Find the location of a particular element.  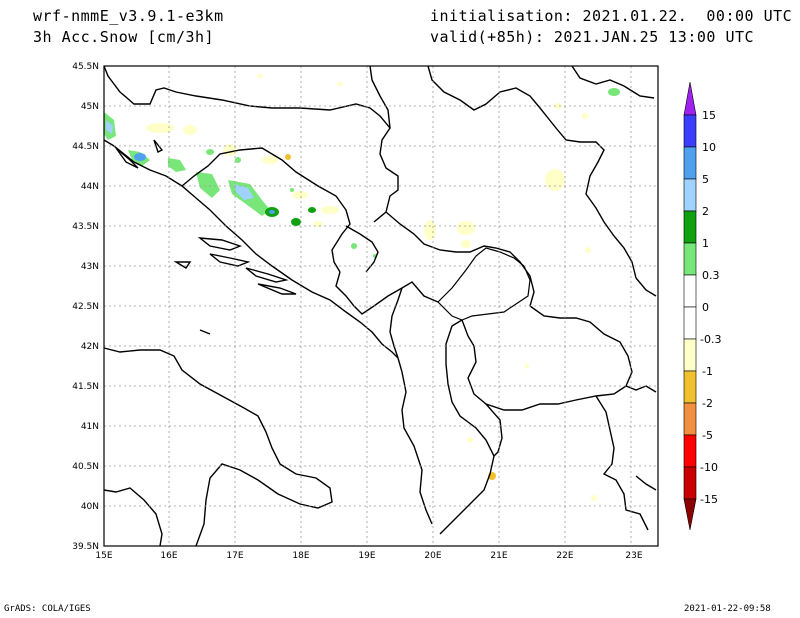

lat-label: 45N is located at coordinates (90, 107).